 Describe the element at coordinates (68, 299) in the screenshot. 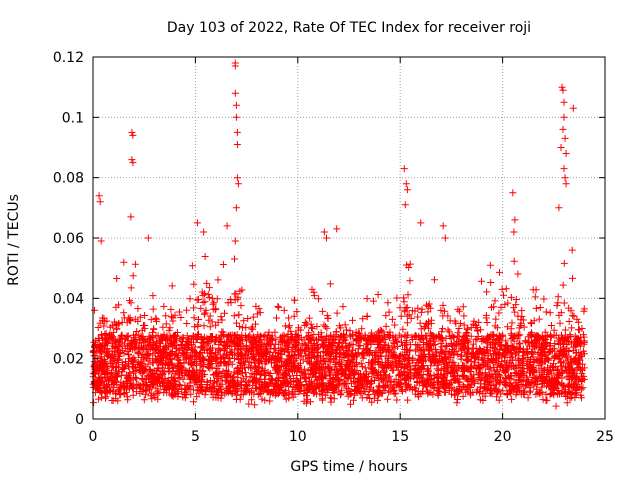

I see `y-tick-label: 0.04` at that location.